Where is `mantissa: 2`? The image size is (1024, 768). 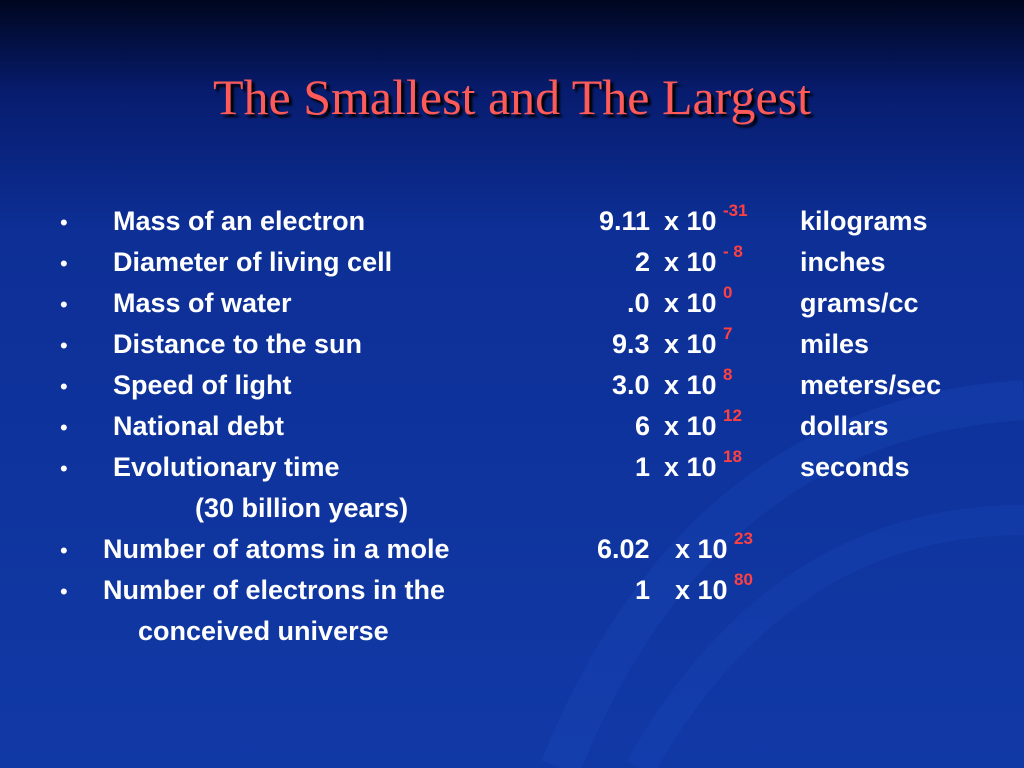
mantissa: 2 is located at coordinates (643, 262).